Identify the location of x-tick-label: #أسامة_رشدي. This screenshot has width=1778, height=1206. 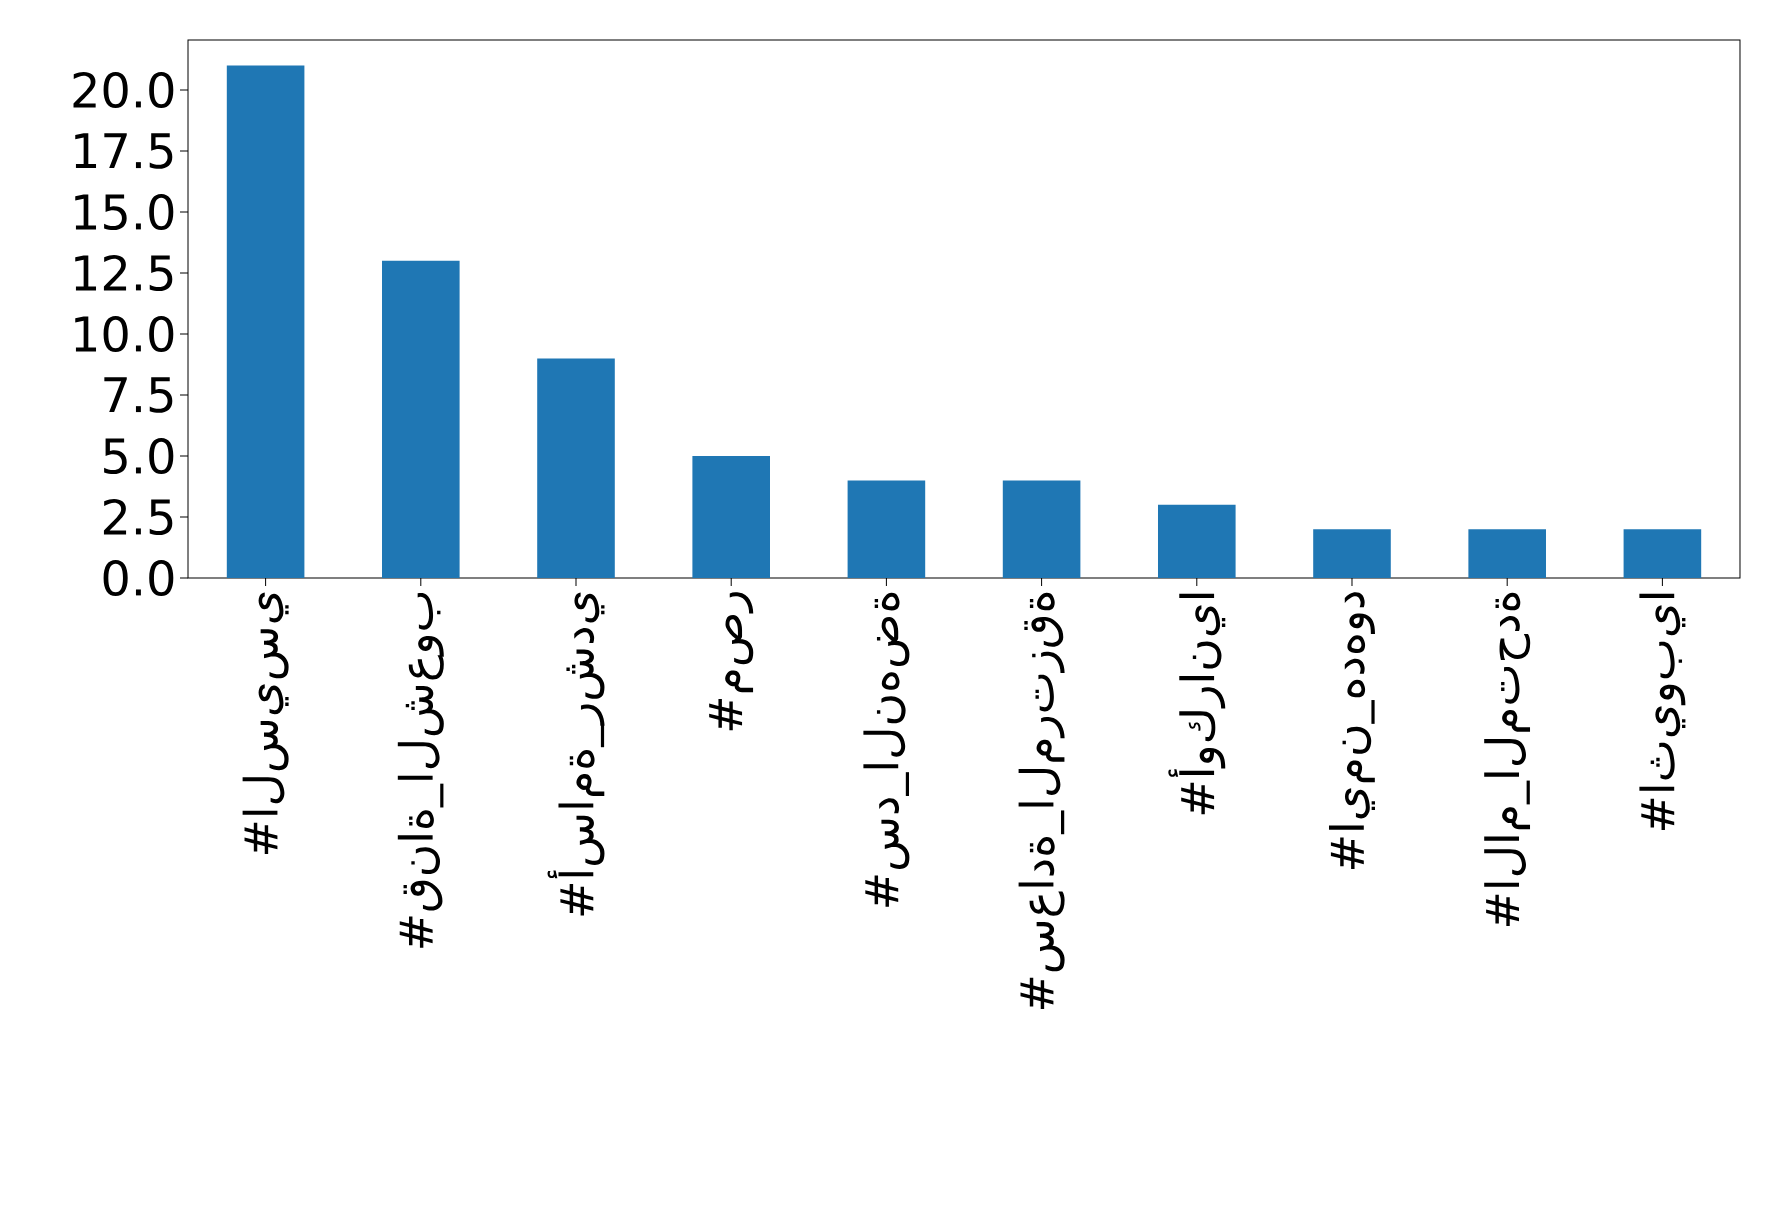
(576, 754).